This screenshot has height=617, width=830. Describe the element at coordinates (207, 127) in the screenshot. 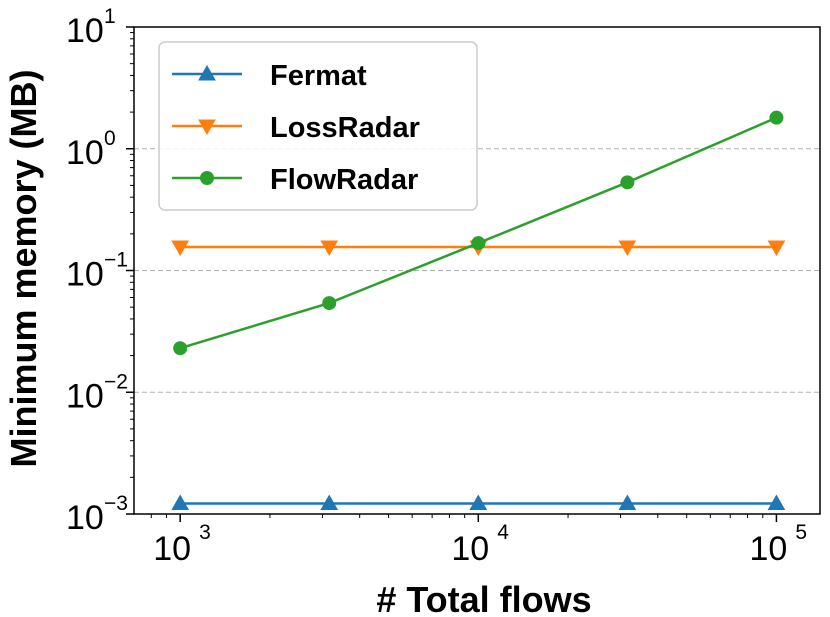

I see `legend-marker-lossradar` at that location.